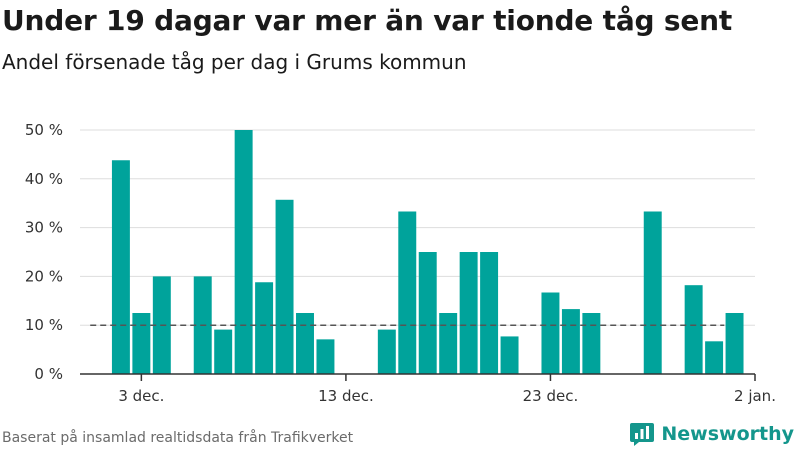  Describe the element at coordinates (418, 377) in the screenshot. I see `x-axis` at that location.